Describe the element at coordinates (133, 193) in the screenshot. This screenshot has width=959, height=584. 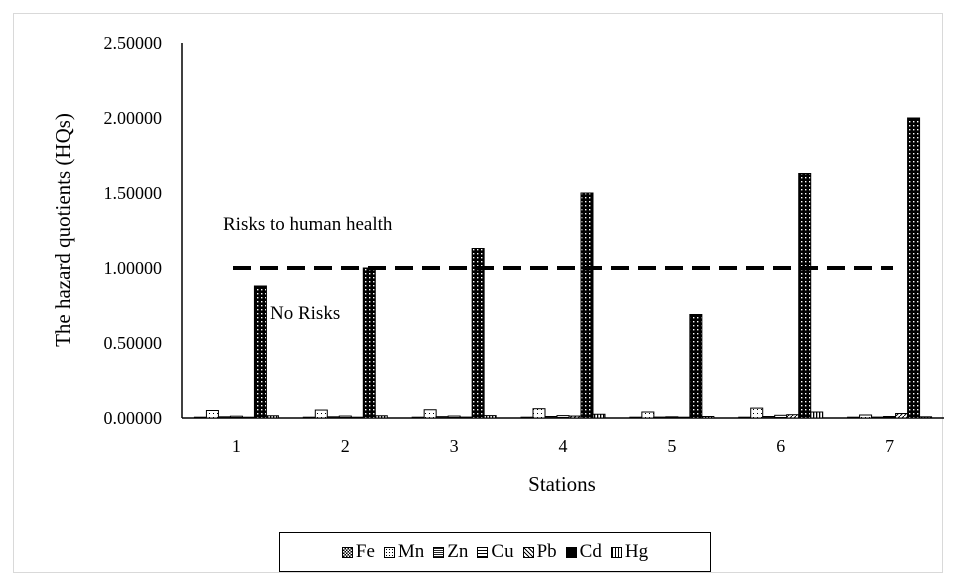
I see `y-tick-label: 1.50000` at that location.